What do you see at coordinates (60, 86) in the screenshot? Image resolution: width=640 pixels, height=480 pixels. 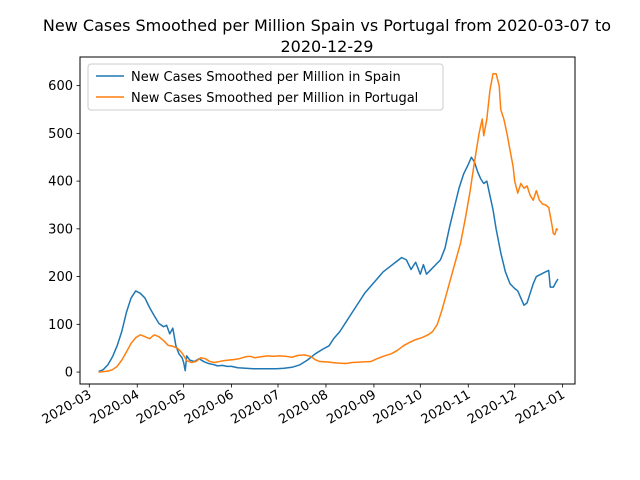 I see `y-tick-label: 600` at bounding box center [60, 86].